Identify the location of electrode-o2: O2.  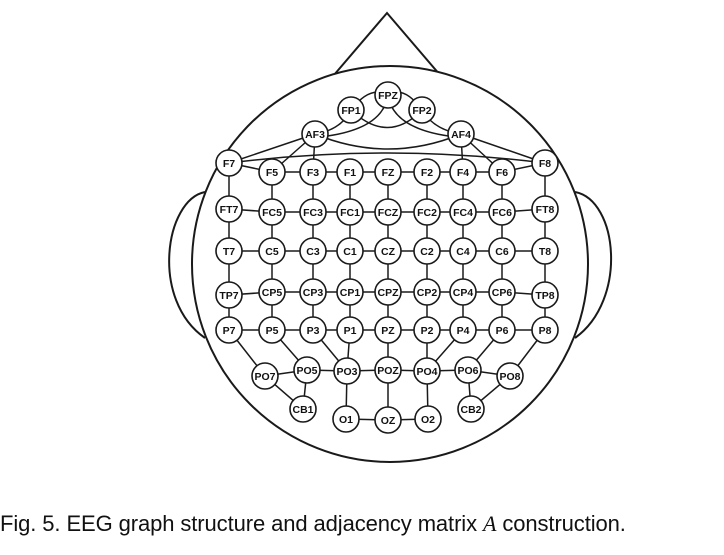
(428, 419).